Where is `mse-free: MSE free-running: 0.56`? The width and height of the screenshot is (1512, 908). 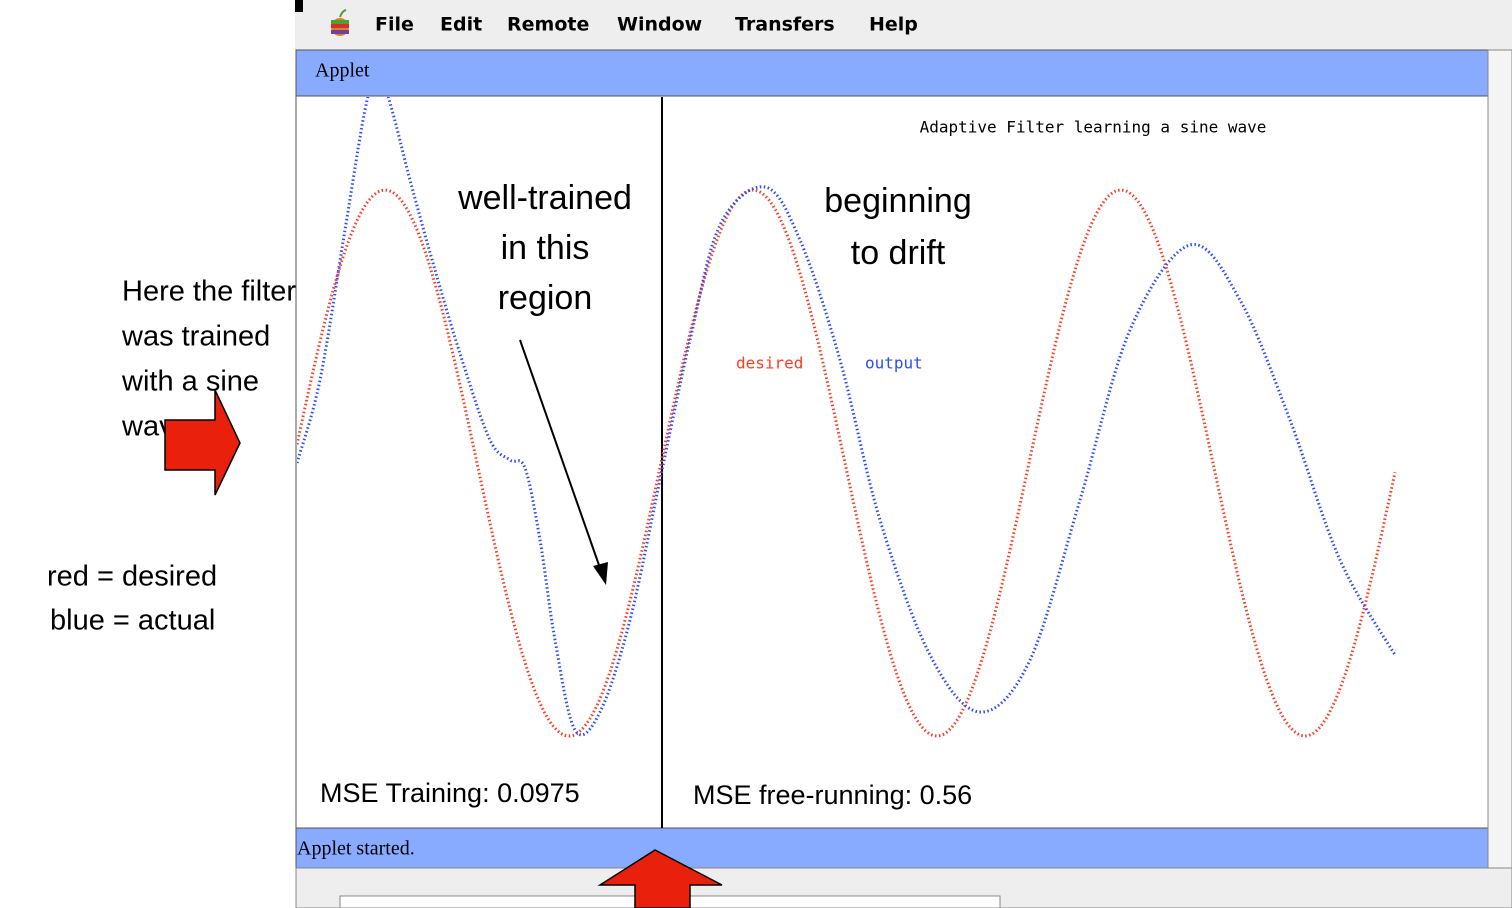 mse-free: MSE free-running: 0.56 is located at coordinates (832, 795).